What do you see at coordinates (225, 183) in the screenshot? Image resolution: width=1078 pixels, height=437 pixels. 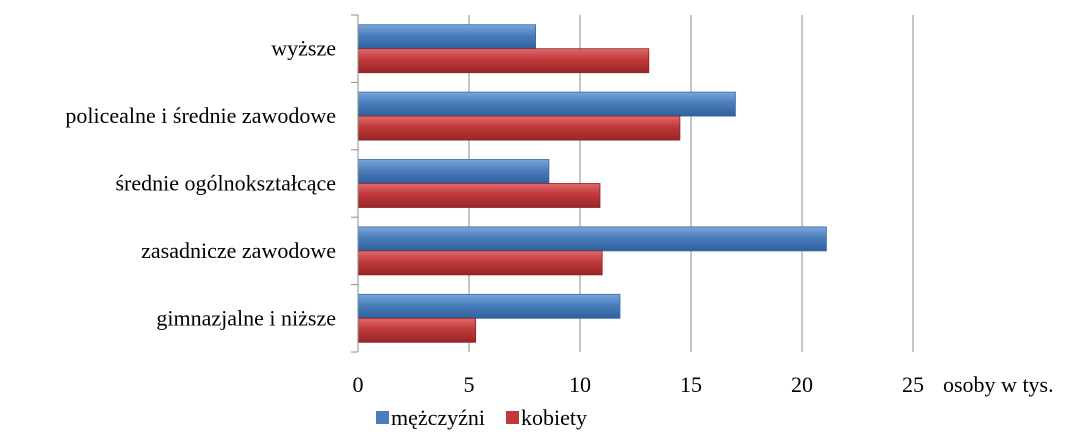 I see `category-label: średnie ogólnokształcące` at bounding box center [225, 183].